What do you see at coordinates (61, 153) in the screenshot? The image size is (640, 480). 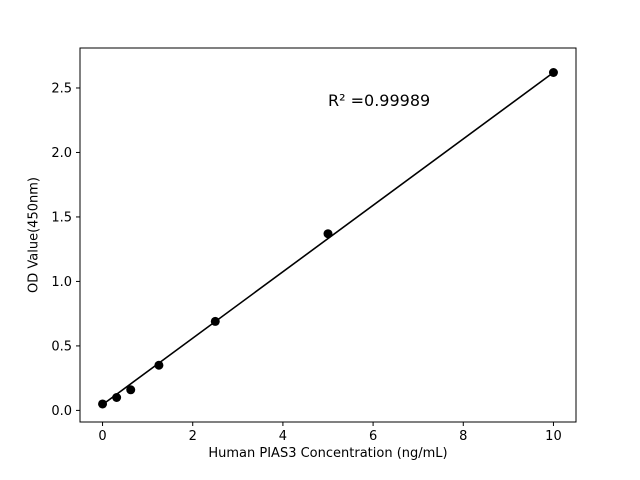 I see `y-tick-label: 2.0` at bounding box center [61, 153].